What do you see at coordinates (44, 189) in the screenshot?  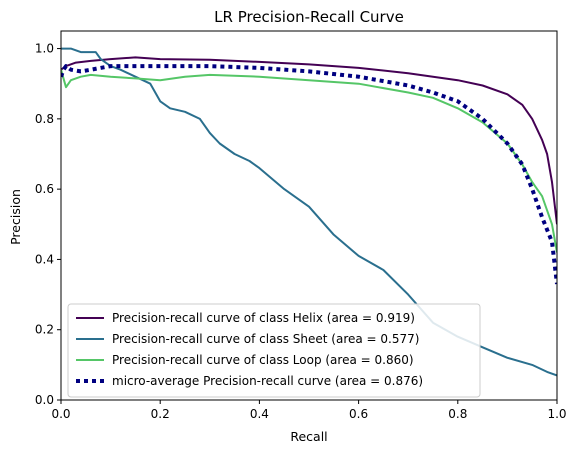 I see `y-tick-label: 0.6` at bounding box center [44, 189].